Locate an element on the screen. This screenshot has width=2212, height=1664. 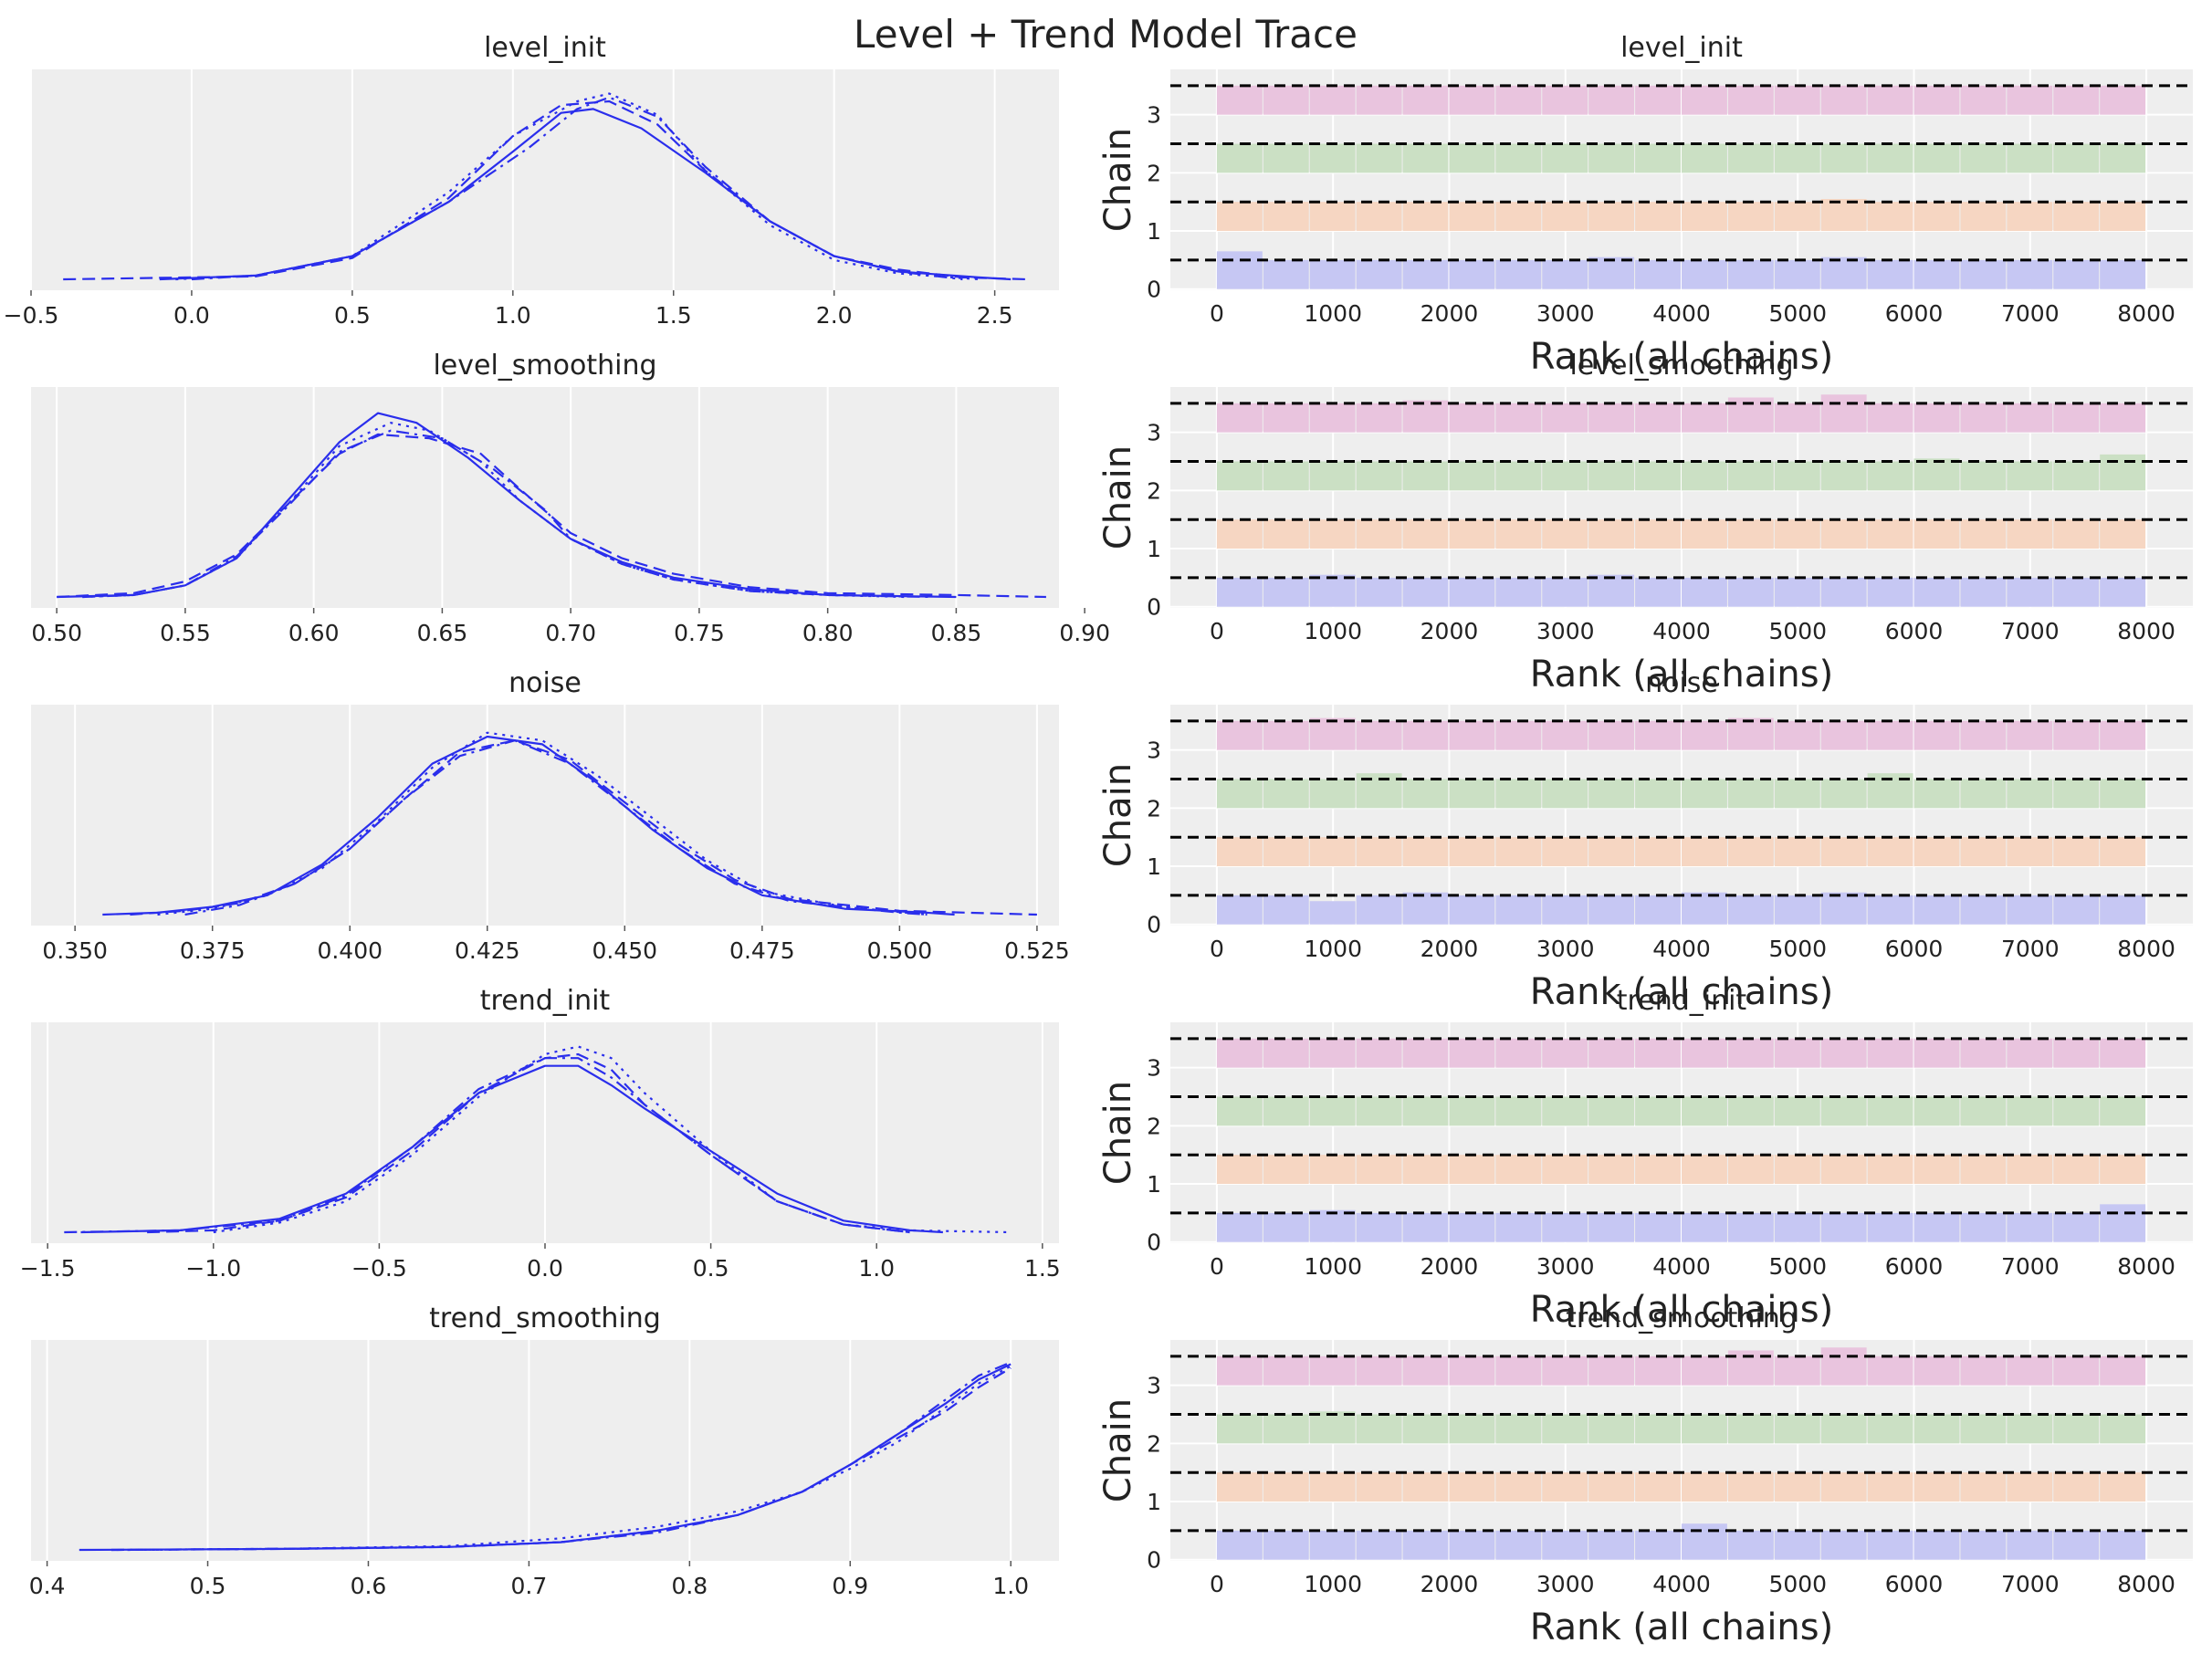
x-axis-label: Rank (all chains) is located at coordinates (1681, 675).